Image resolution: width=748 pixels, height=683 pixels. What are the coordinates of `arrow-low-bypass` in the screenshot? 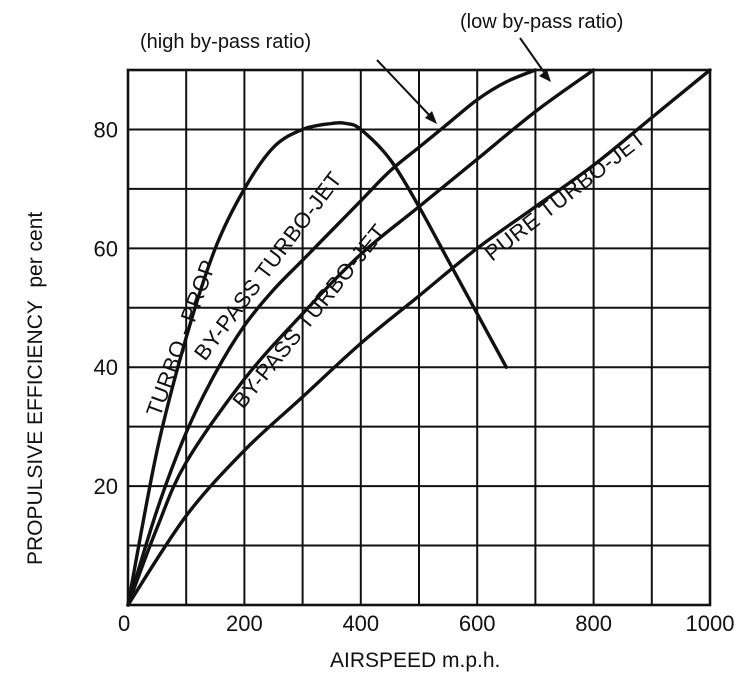 It's located at (533, 56).